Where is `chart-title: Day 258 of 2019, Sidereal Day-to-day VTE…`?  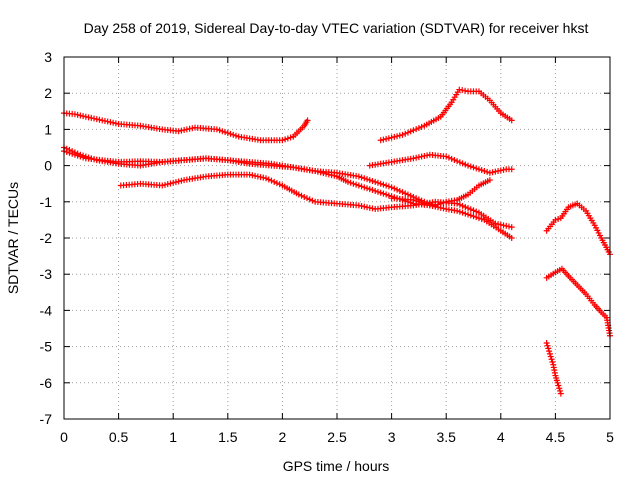 chart-title: Day 258 of 2019, Sidereal Day-to-day VTE… is located at coordinates (336, 28).